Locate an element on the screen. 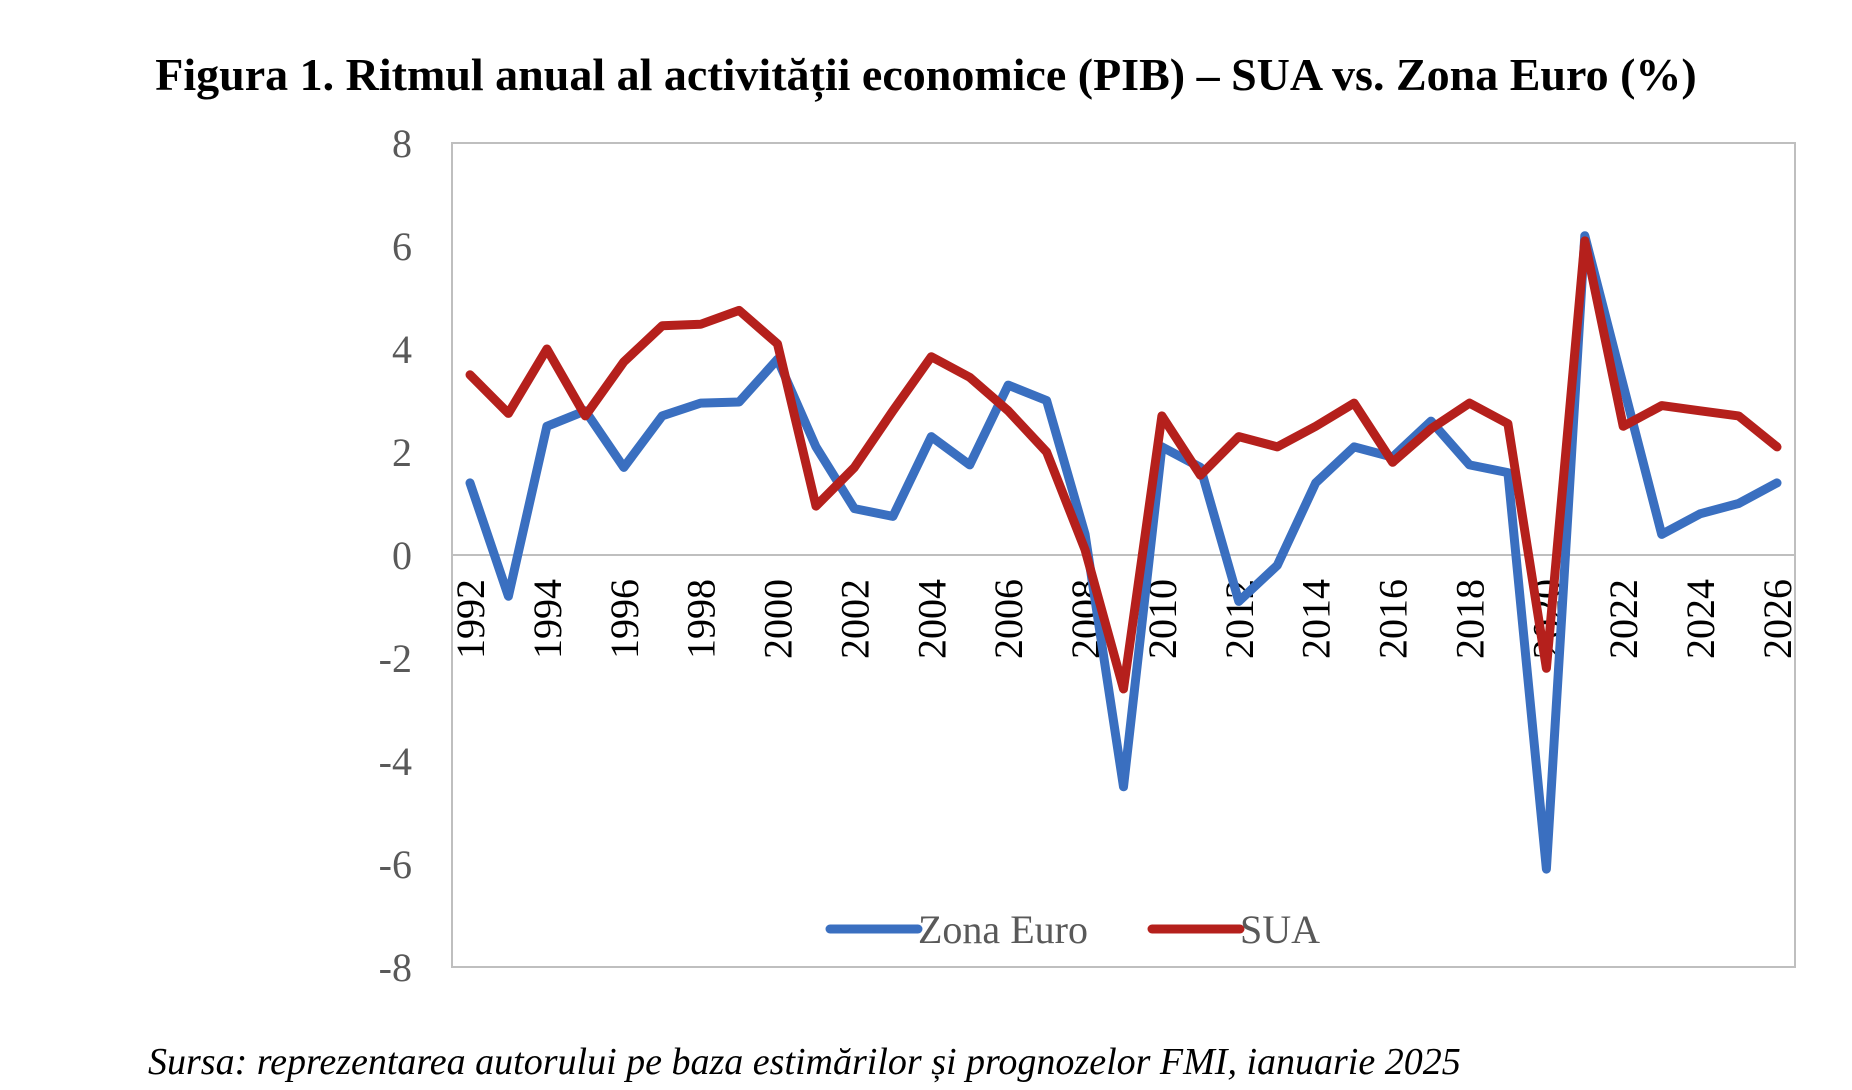  y-tick-label: 8 is located at coordinates (402, 143).